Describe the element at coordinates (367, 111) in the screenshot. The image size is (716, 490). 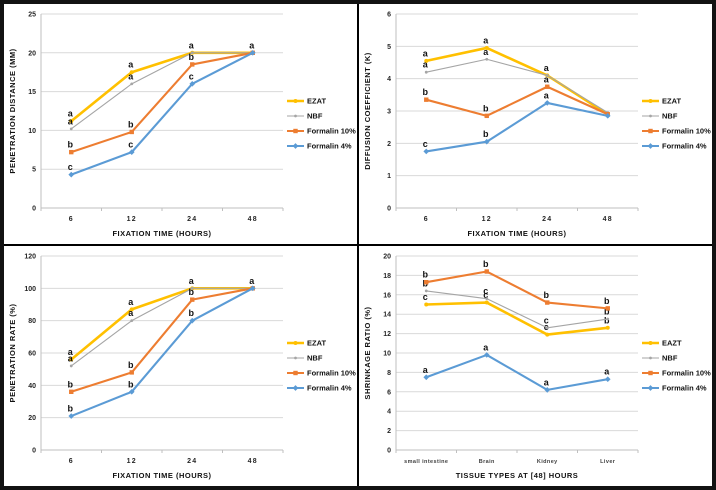
I see `y-axis-title: DIFFUSION COEFFICIENT (K)` at that location.